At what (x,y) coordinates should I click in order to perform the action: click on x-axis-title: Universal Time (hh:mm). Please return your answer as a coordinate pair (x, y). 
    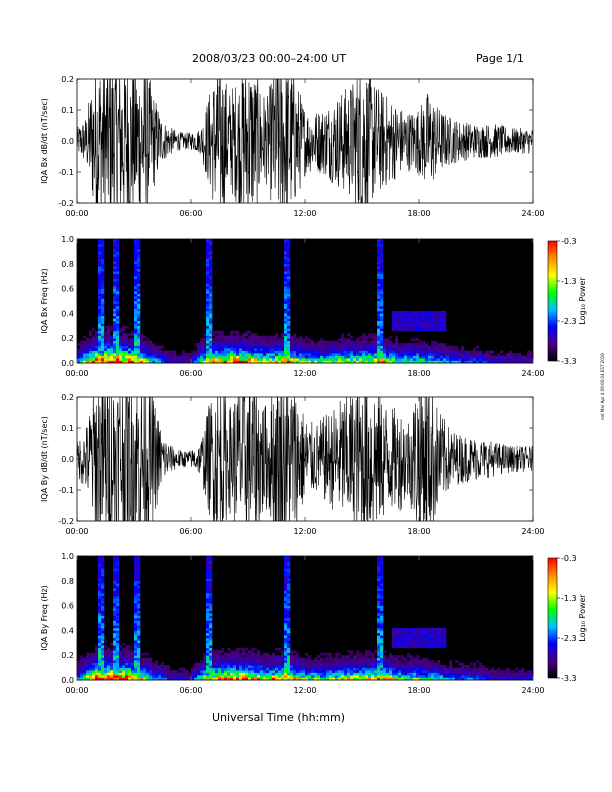
    Looking at the image, I should click on (278, 717).